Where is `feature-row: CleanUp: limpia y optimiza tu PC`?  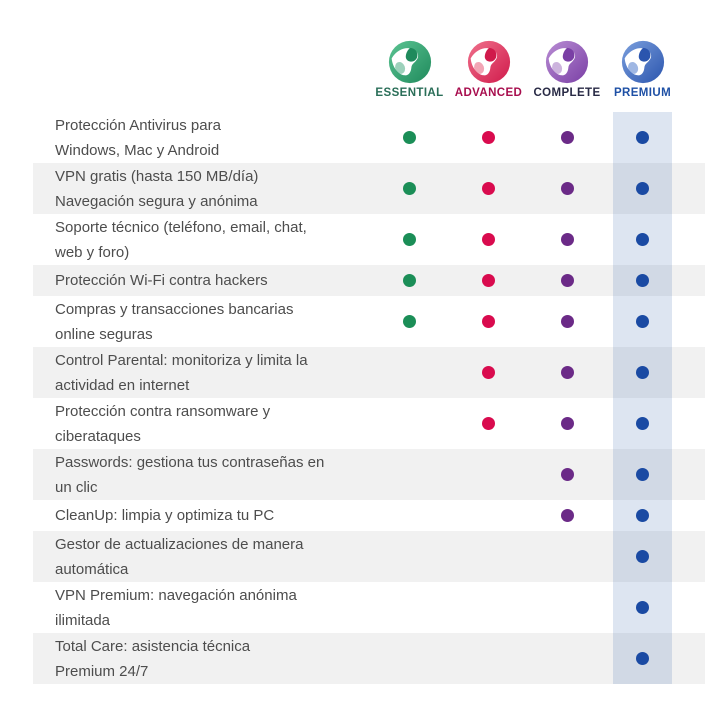 feature-row: CleanUp: limpia y optimiza tu PC is located at coordinates (369, 515).